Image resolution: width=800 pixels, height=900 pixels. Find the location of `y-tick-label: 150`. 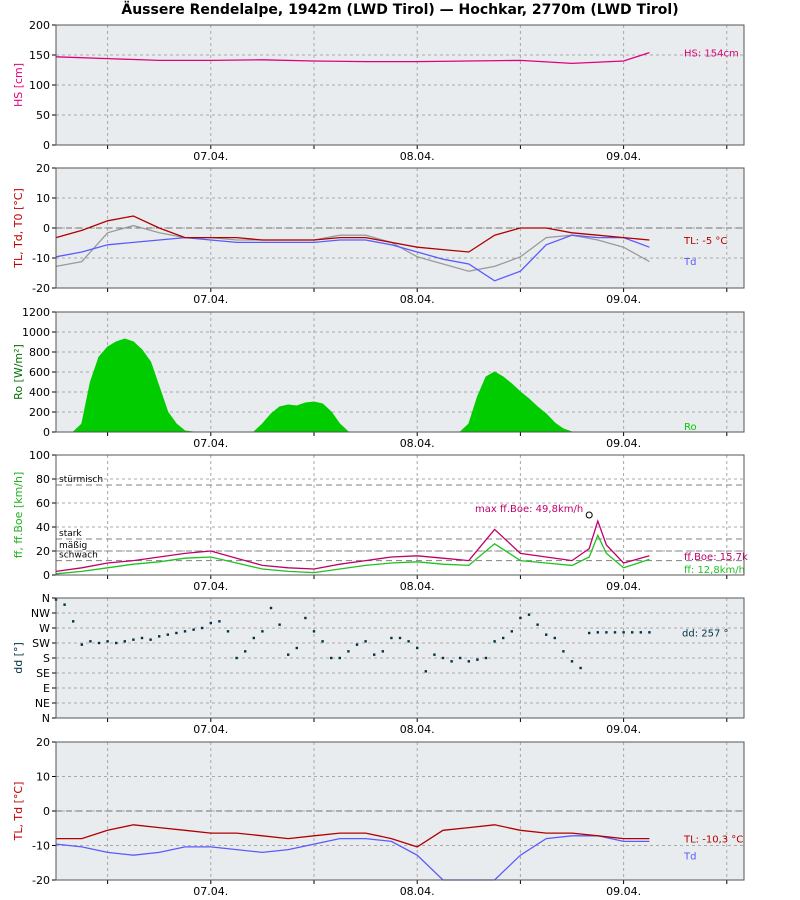

y-tick-label: 150 is located at coordinates (39, 55).